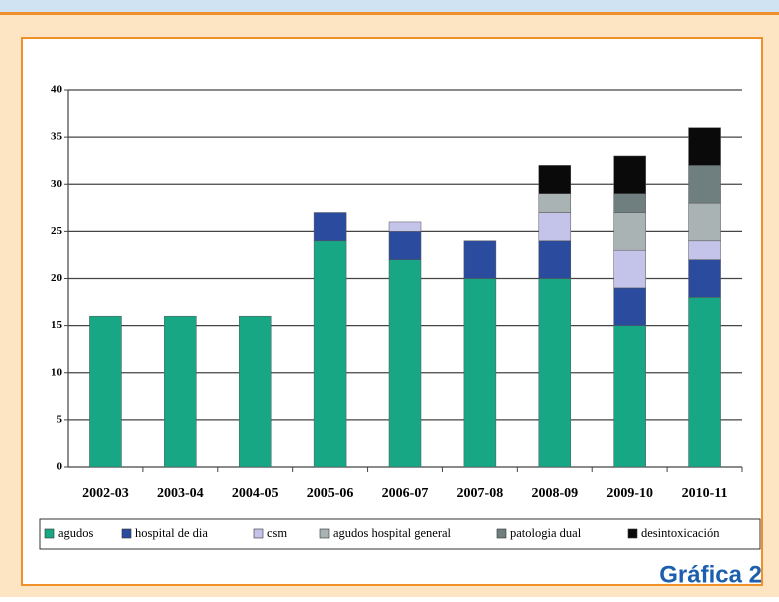 This screenshot has height=602, width=779. I want to click on x-tick-label: 2008-09, so click(554, 493).